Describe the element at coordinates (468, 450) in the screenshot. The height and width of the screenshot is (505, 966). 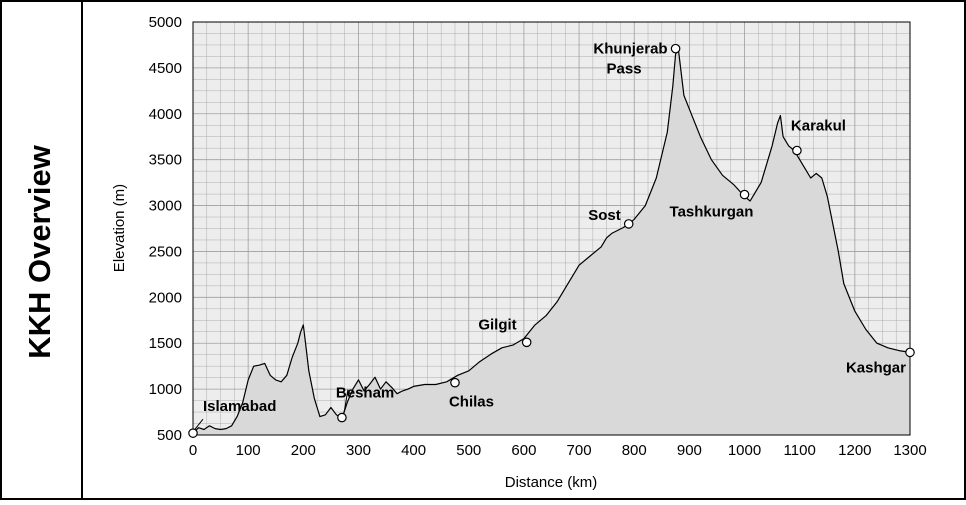
I see `x-tick-label: 500` at that location.